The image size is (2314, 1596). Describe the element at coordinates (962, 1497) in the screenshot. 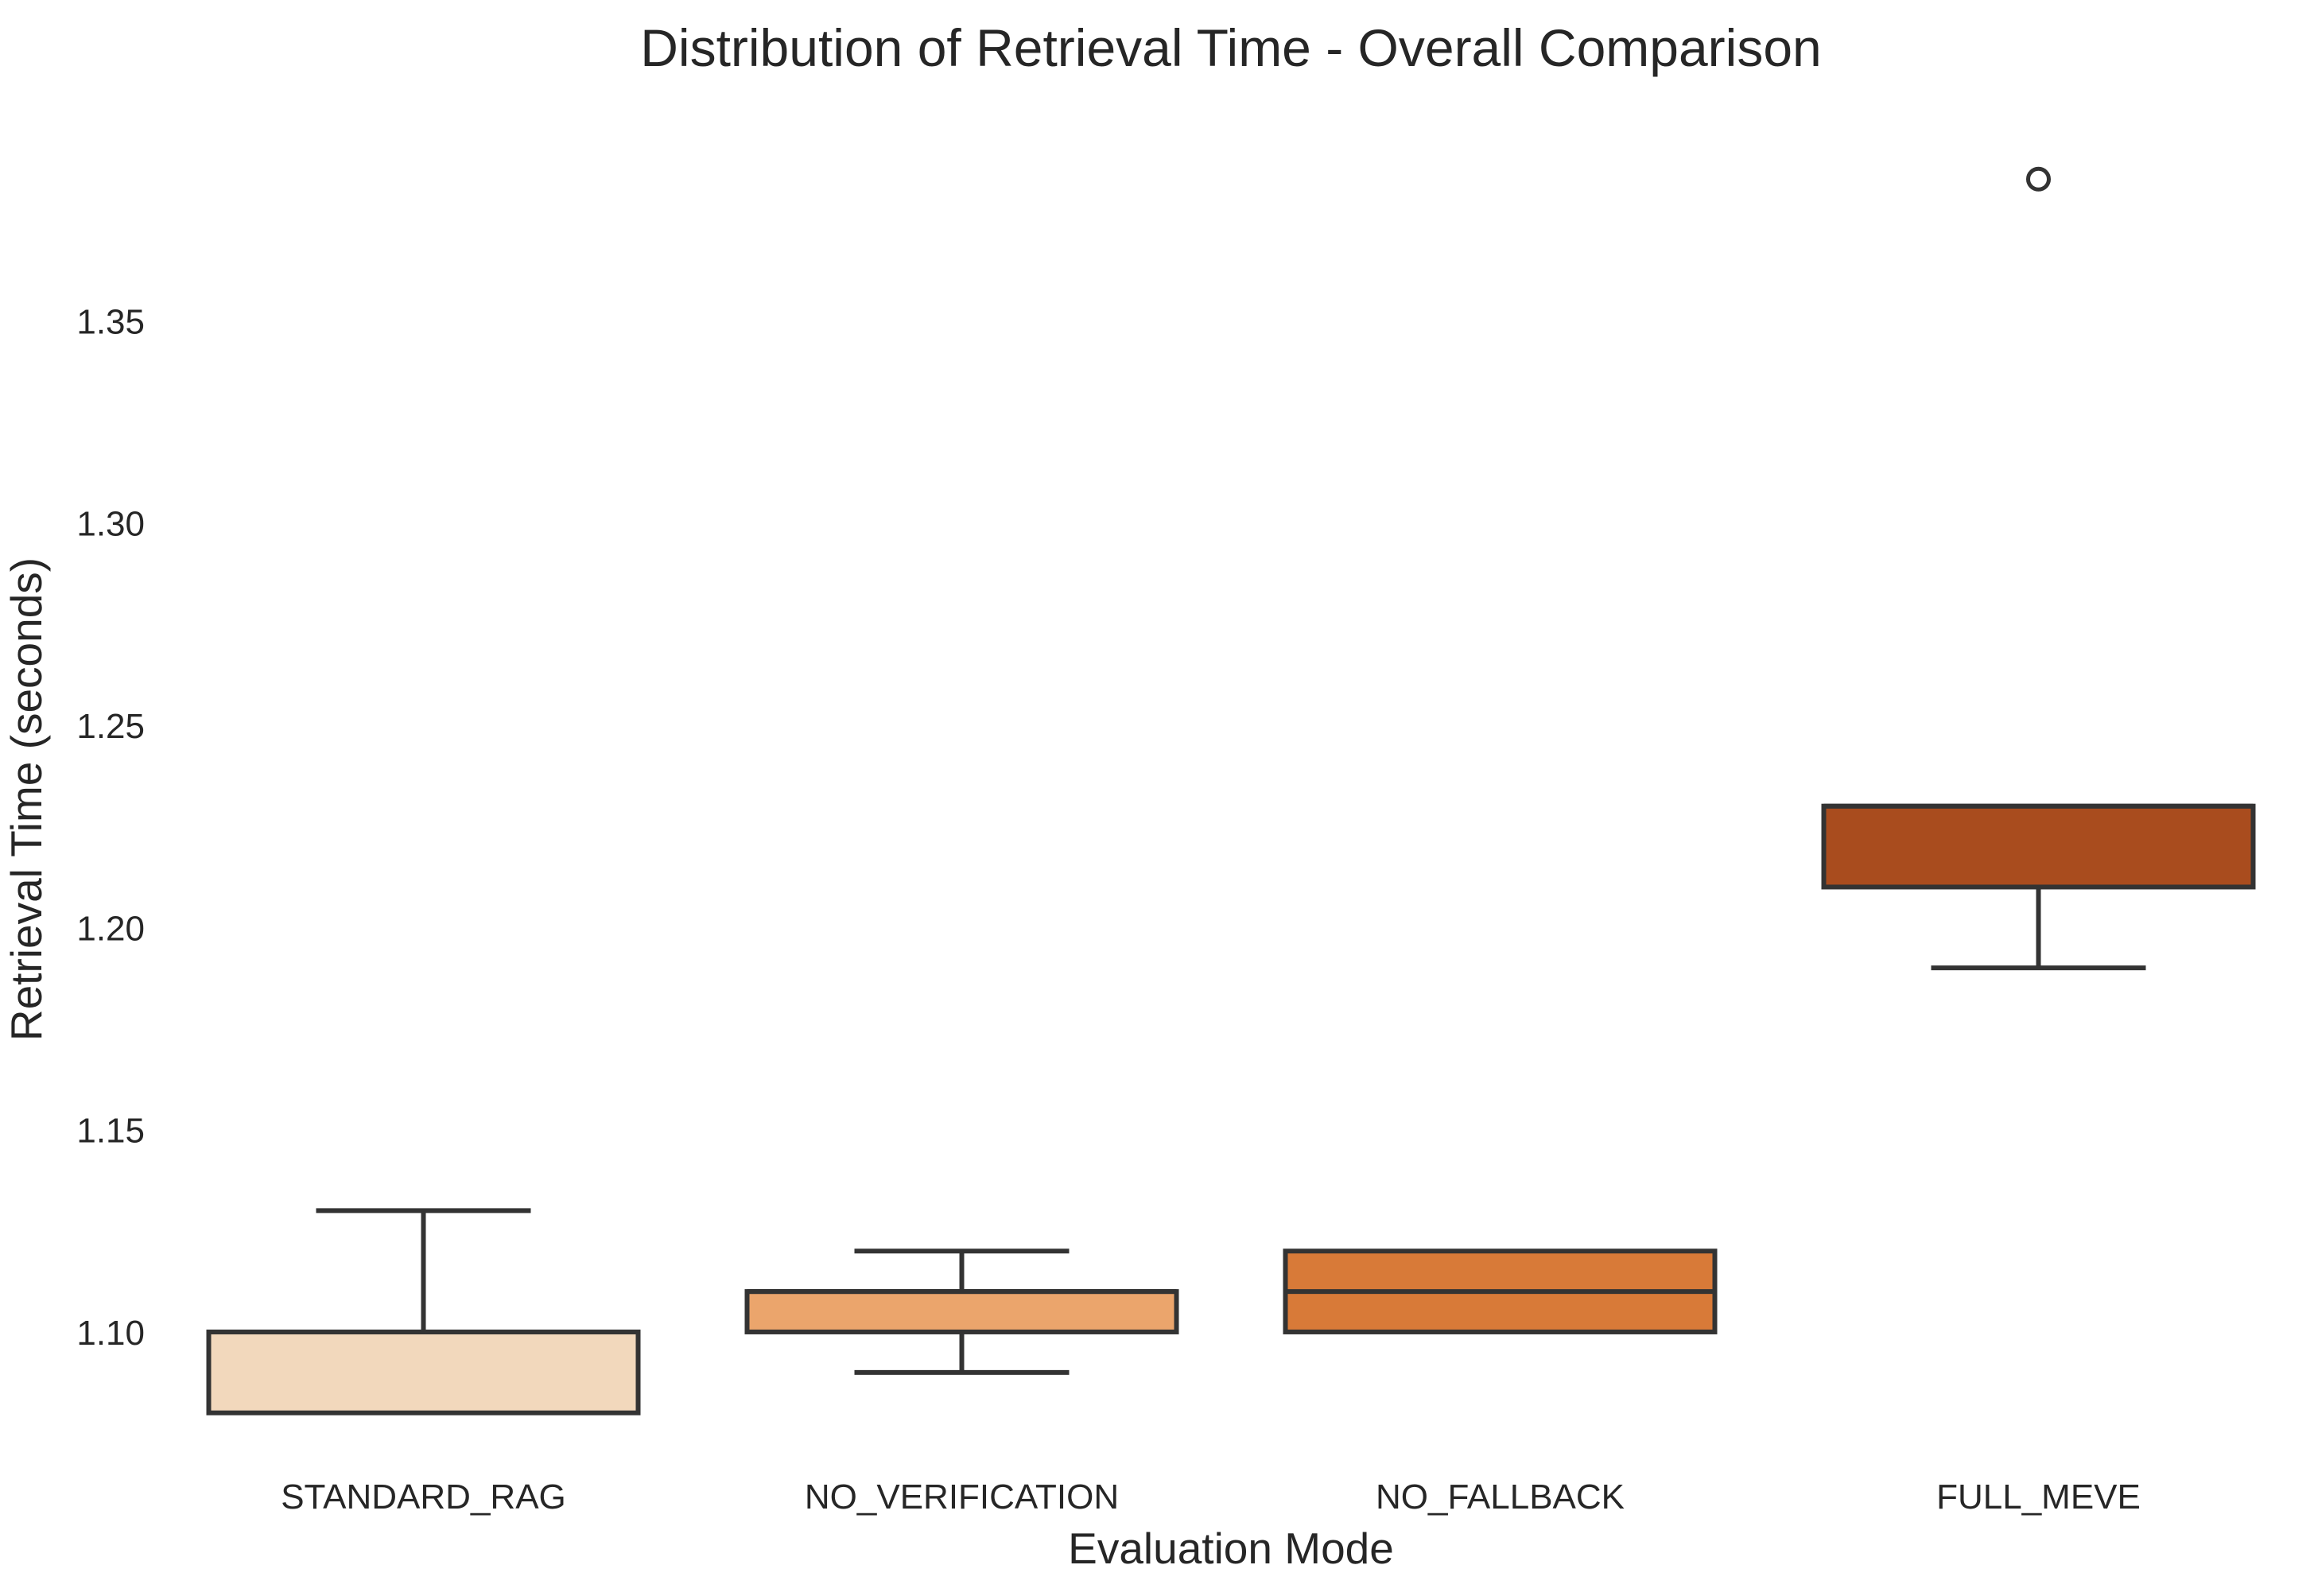

I see `x-tick-label: NO_VERIFICATION` at that location.